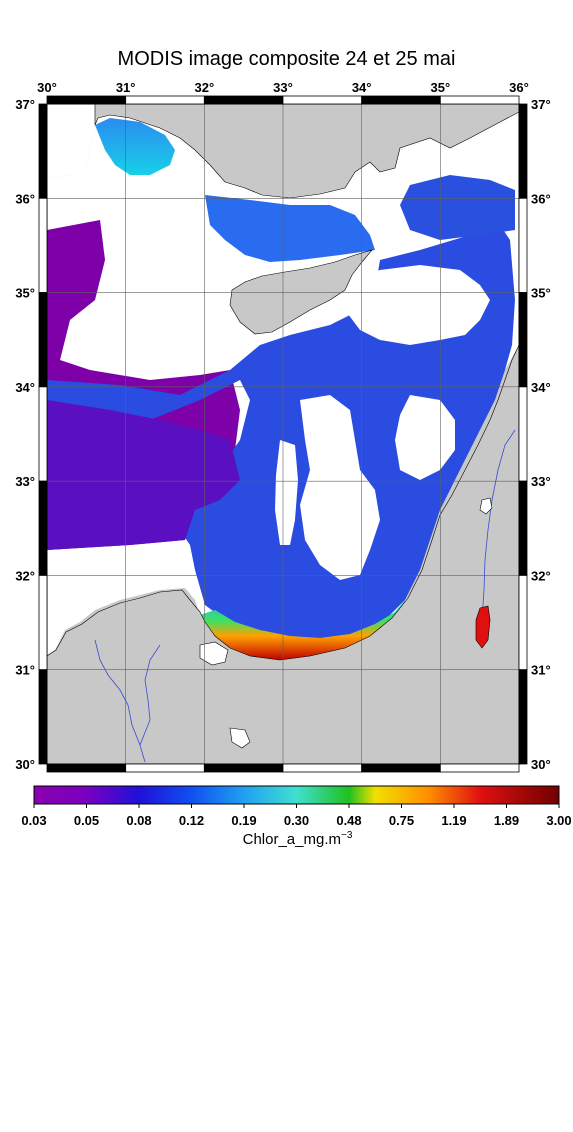 Image resolution: width=573 pixels, height=1132 pixels. Describe the element at coordinates (191, 820) in the screenshot. I see `colorbar-tick-label: 0.12` at that location.